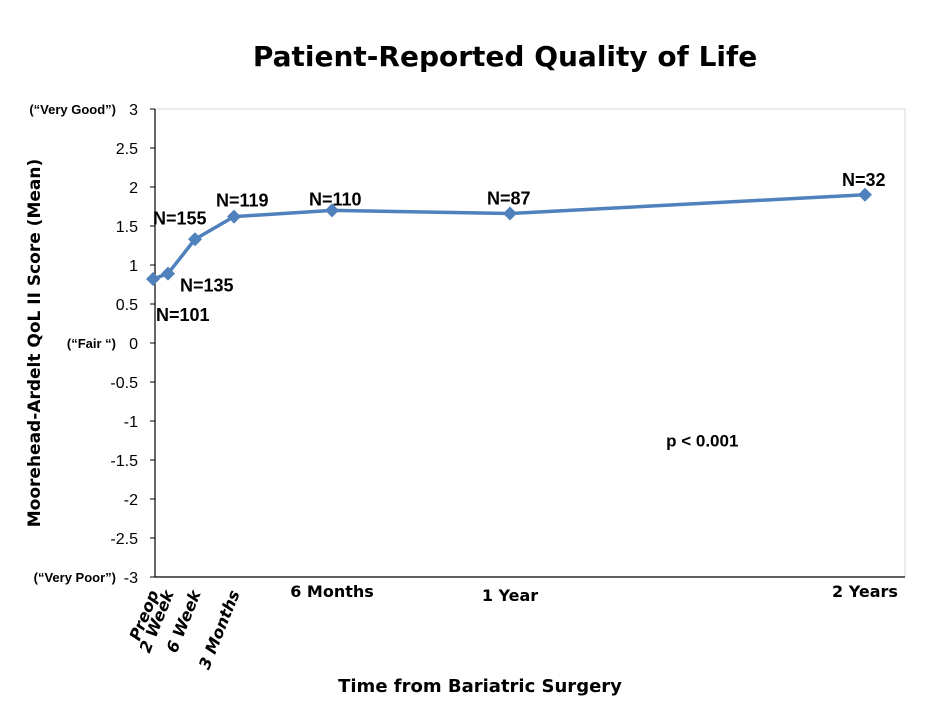 Image resolution: width=949 pixels, height=724 pixels. I want to click on n-count-label: N=110, so click(335, 199).